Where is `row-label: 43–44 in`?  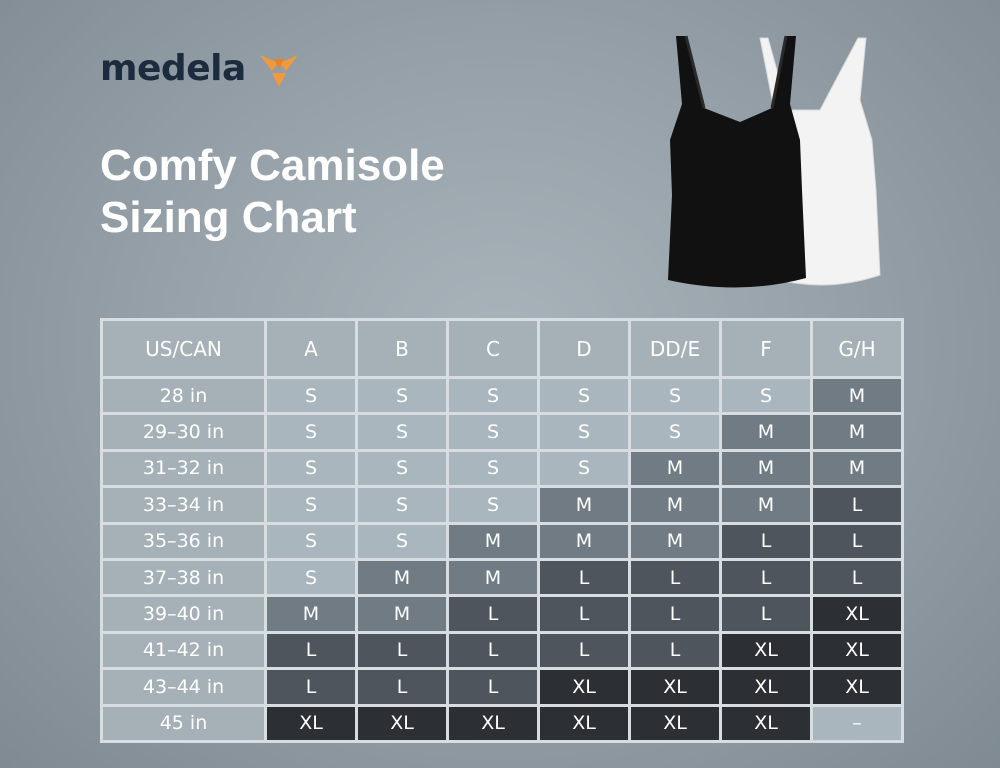
row-label: 43–44 in is located at coordinates (183, 687).